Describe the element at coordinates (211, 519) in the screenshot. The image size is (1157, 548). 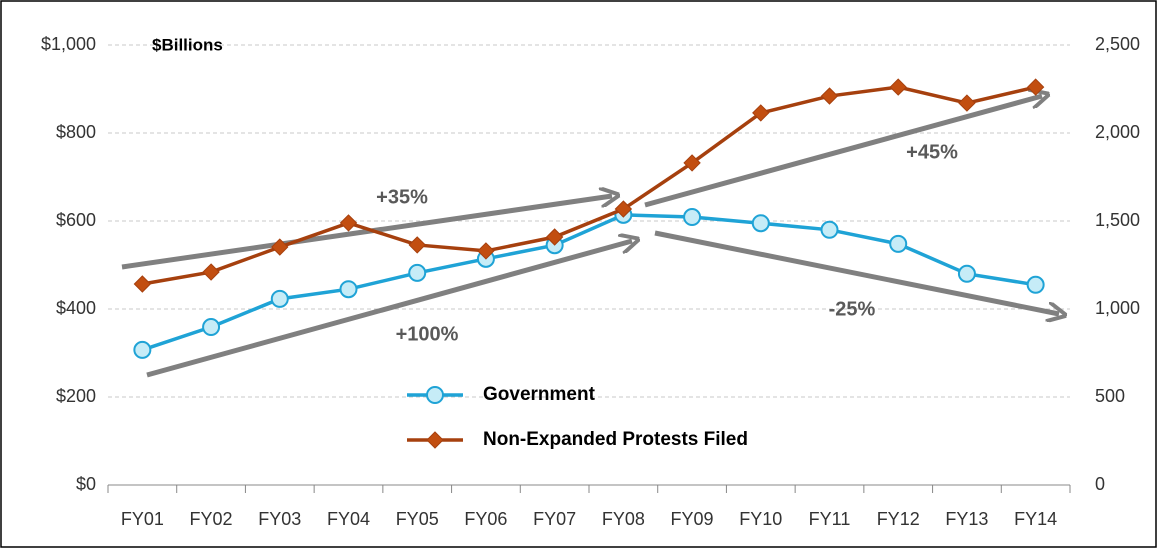
I see `x-tick-label: FY02` at that location.